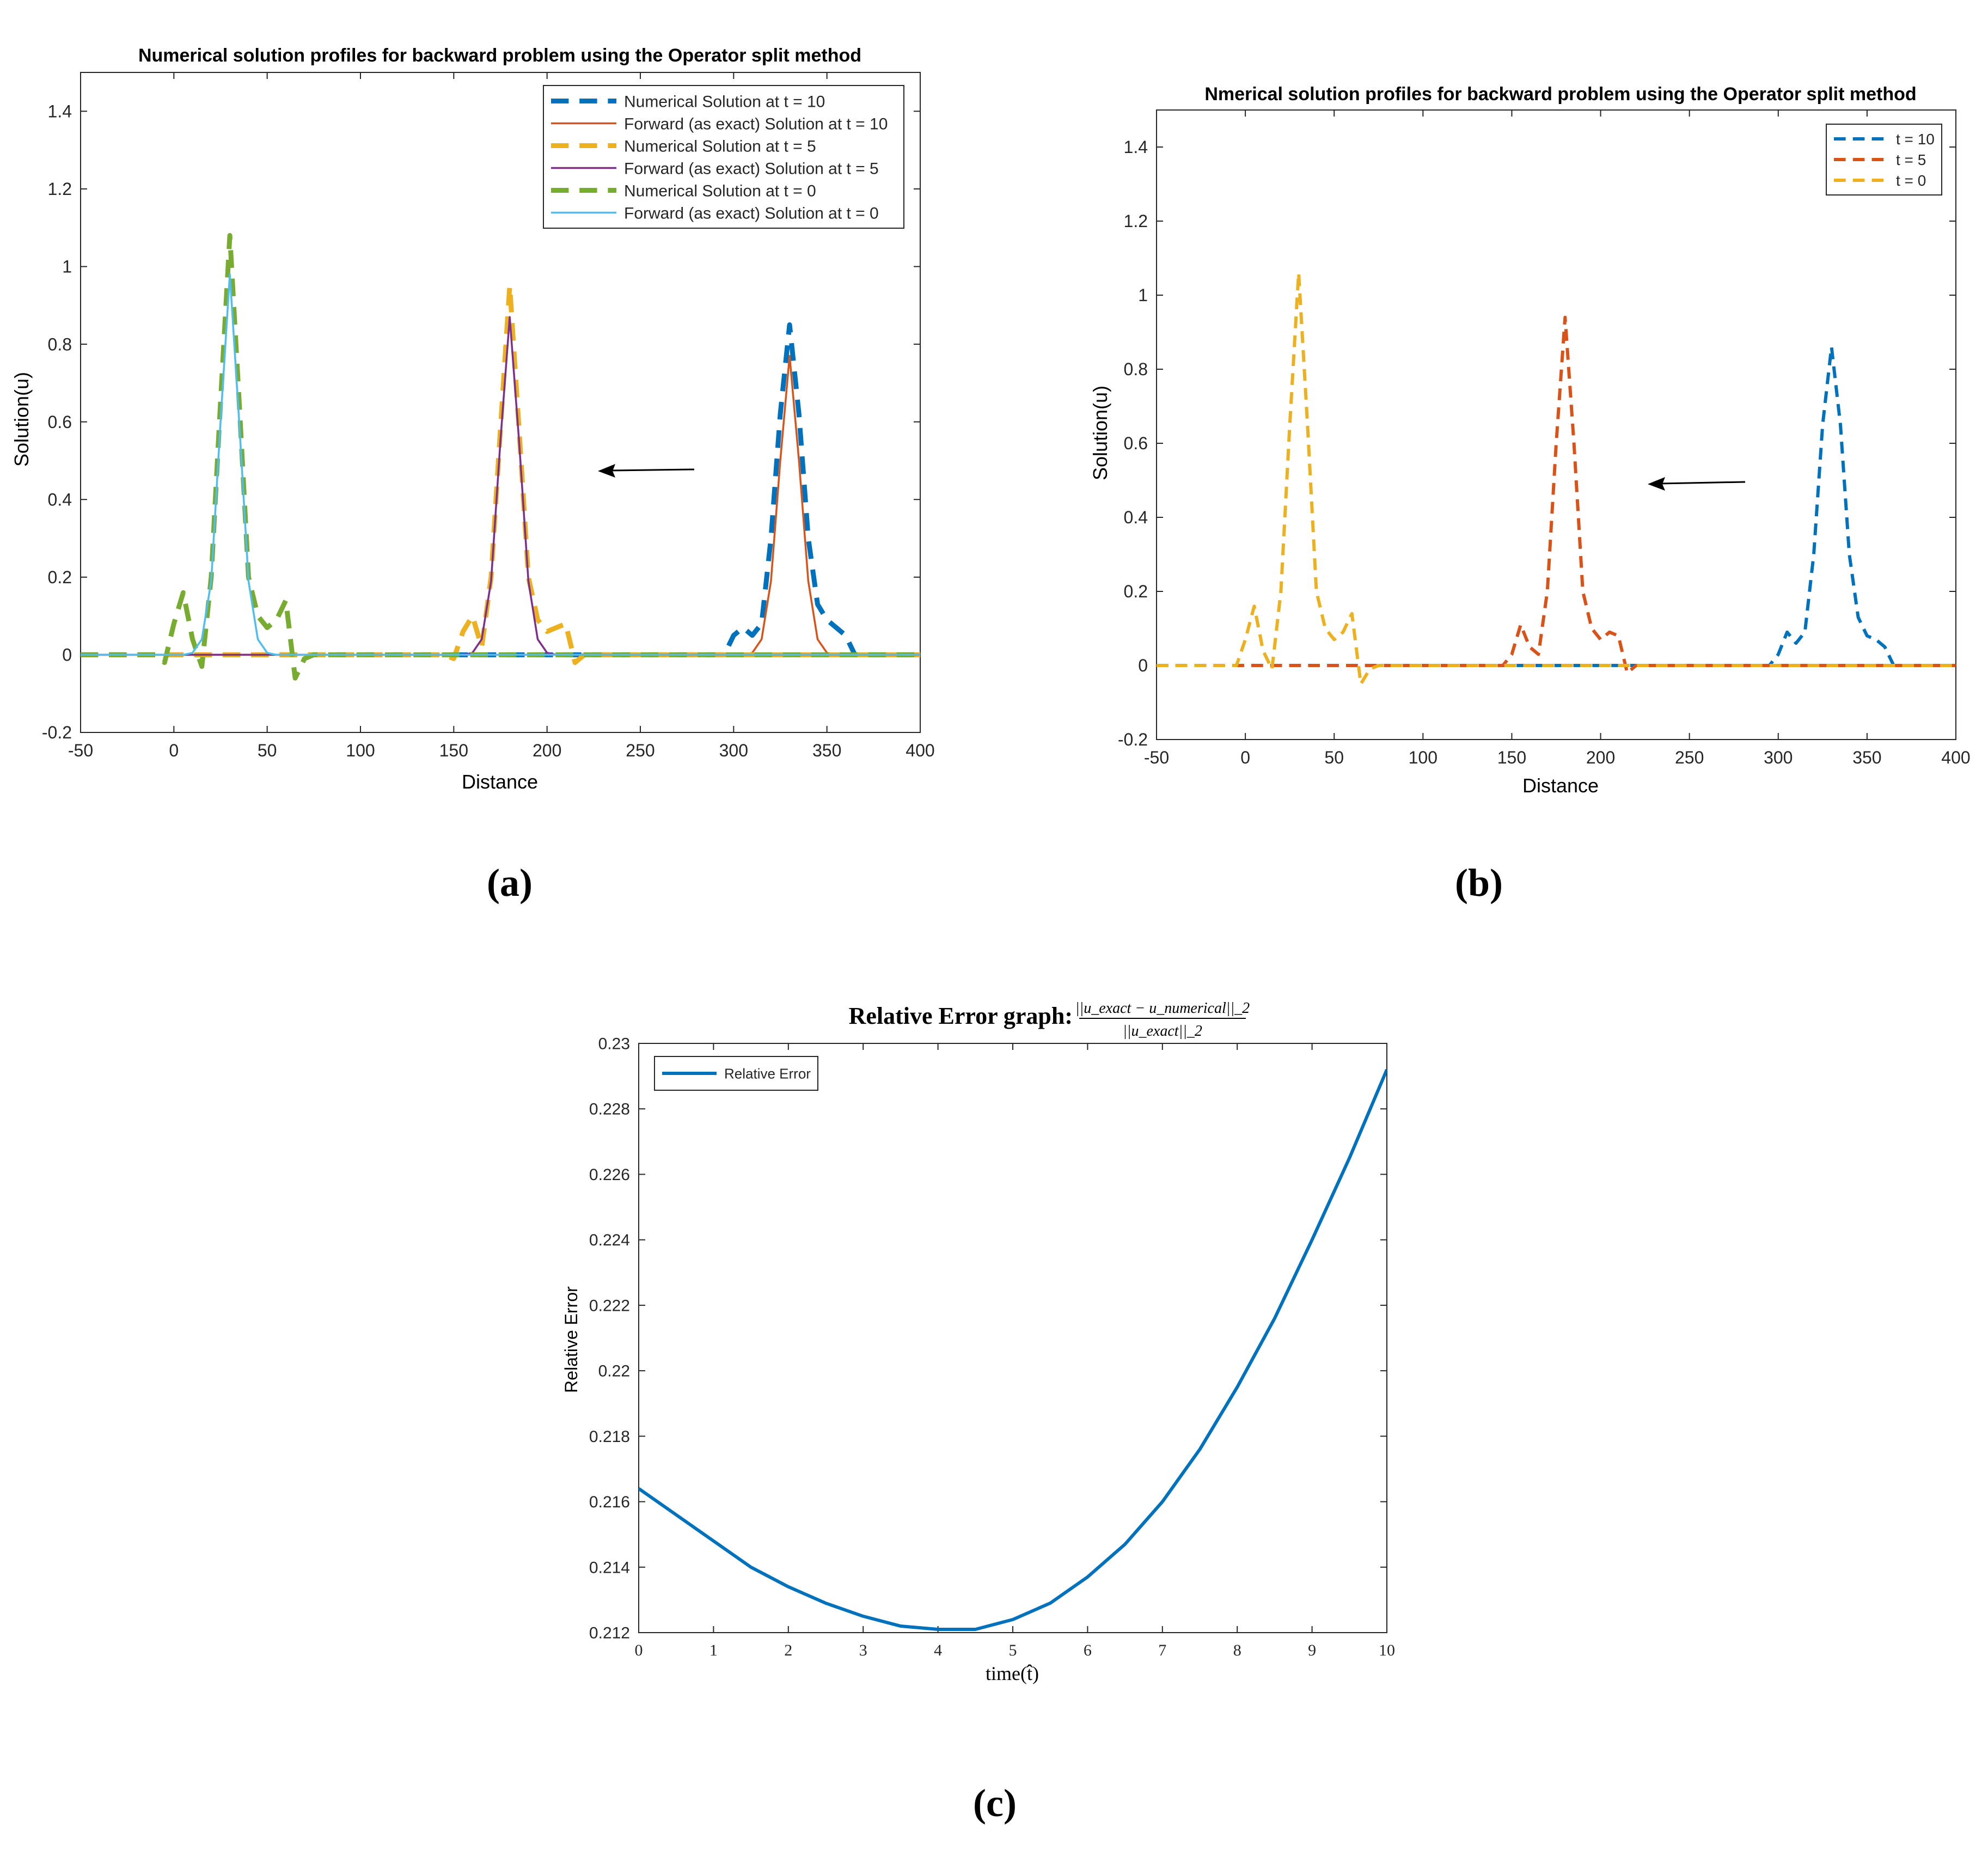 This screenshot has width=1988, height=1851. Describe the element at coordinates (1163, 1008) in the screenshot. I see `panel-c-title-numerator: ||u_exact − u_numerical||_2` at that location.